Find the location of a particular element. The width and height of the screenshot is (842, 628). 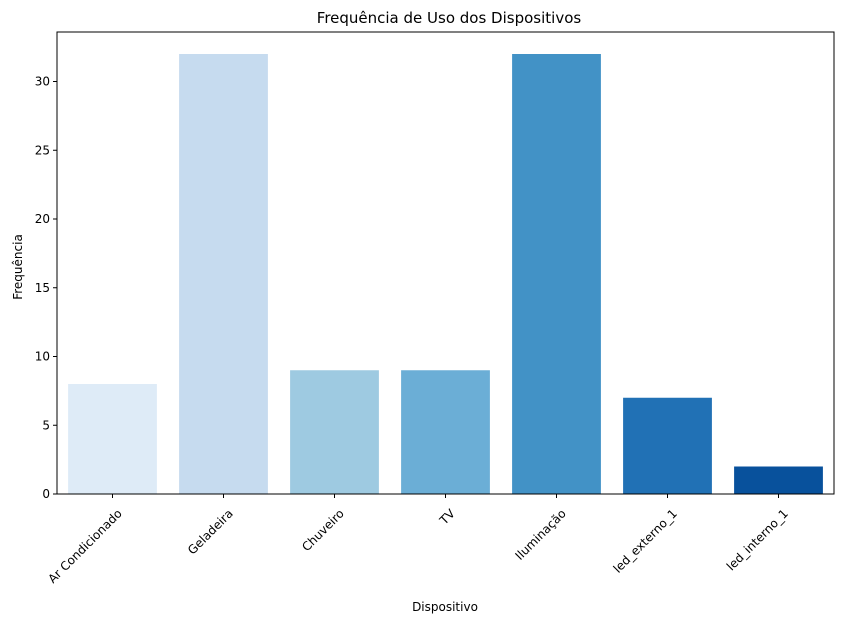

x-tick-label: Chuveiro is located at coordinates (323, 530).